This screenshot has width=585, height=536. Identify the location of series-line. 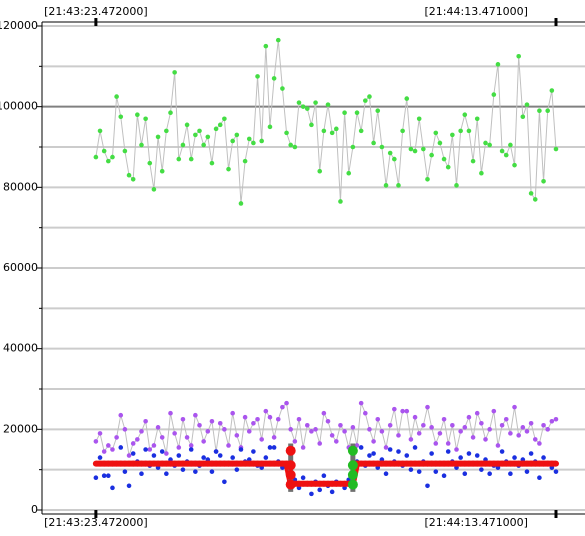
(326, 429).